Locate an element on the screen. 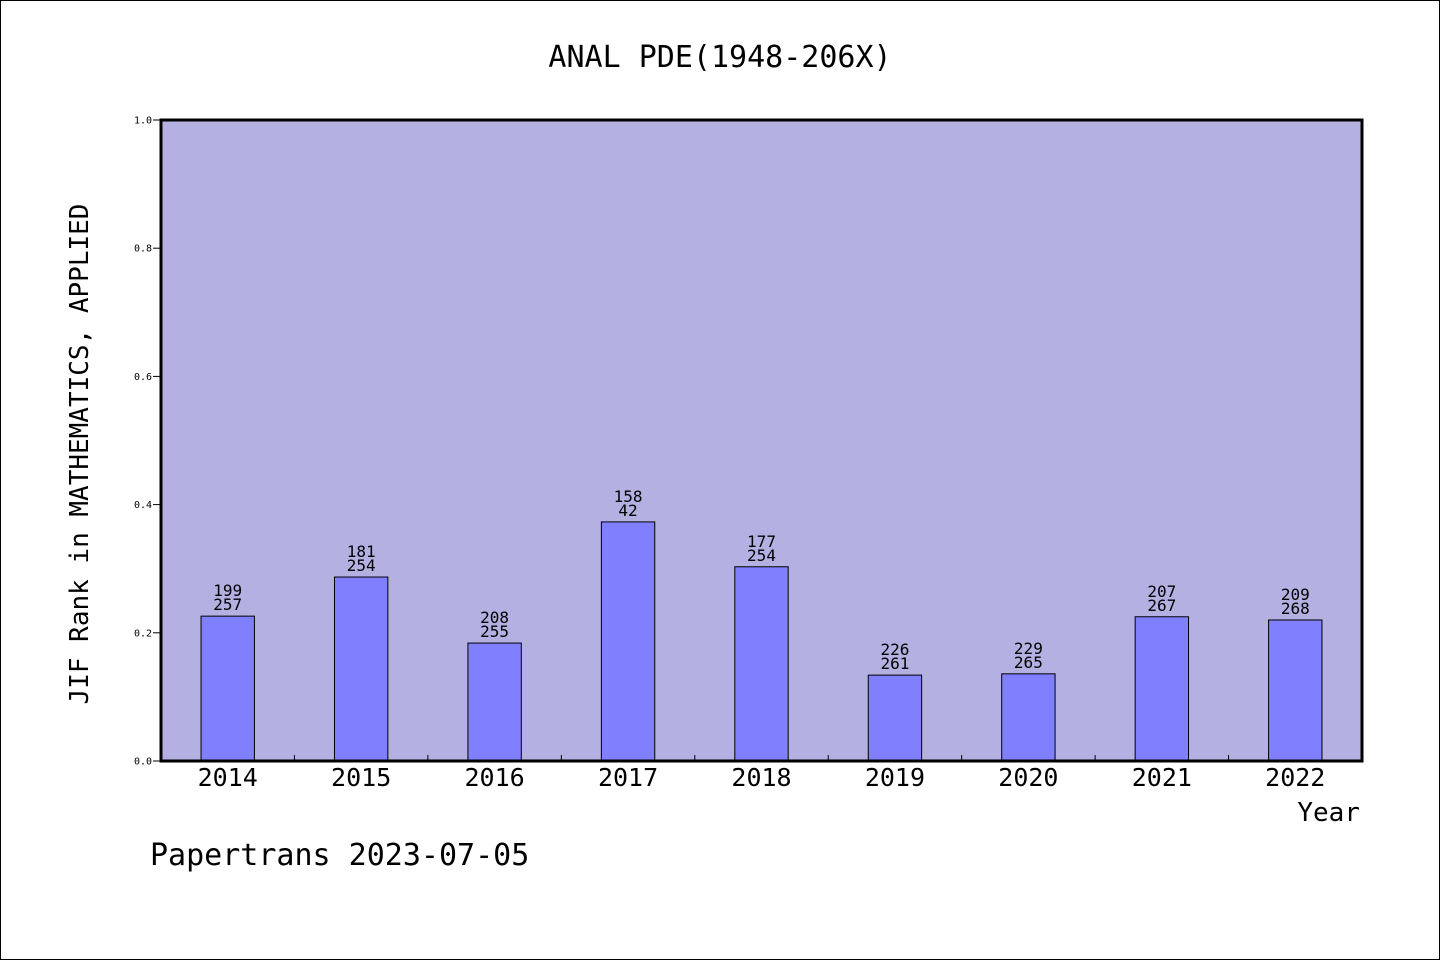  rank-label-2017: 158 is located at coordinates (628, 496).